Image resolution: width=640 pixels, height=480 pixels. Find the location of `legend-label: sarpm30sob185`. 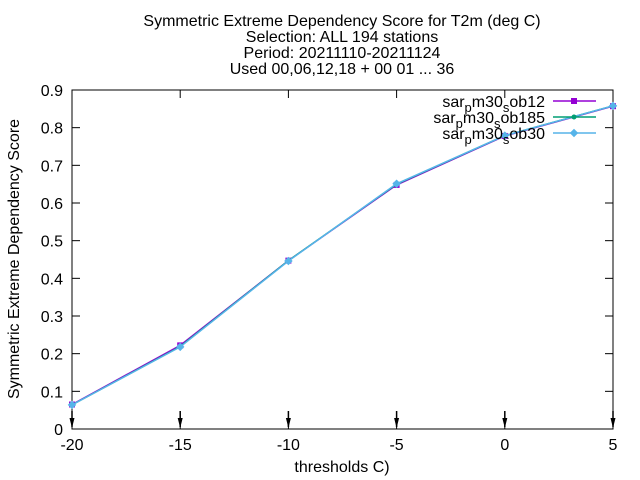

legend-label: sarpm30sob185 is located at coordinates (489, 120).